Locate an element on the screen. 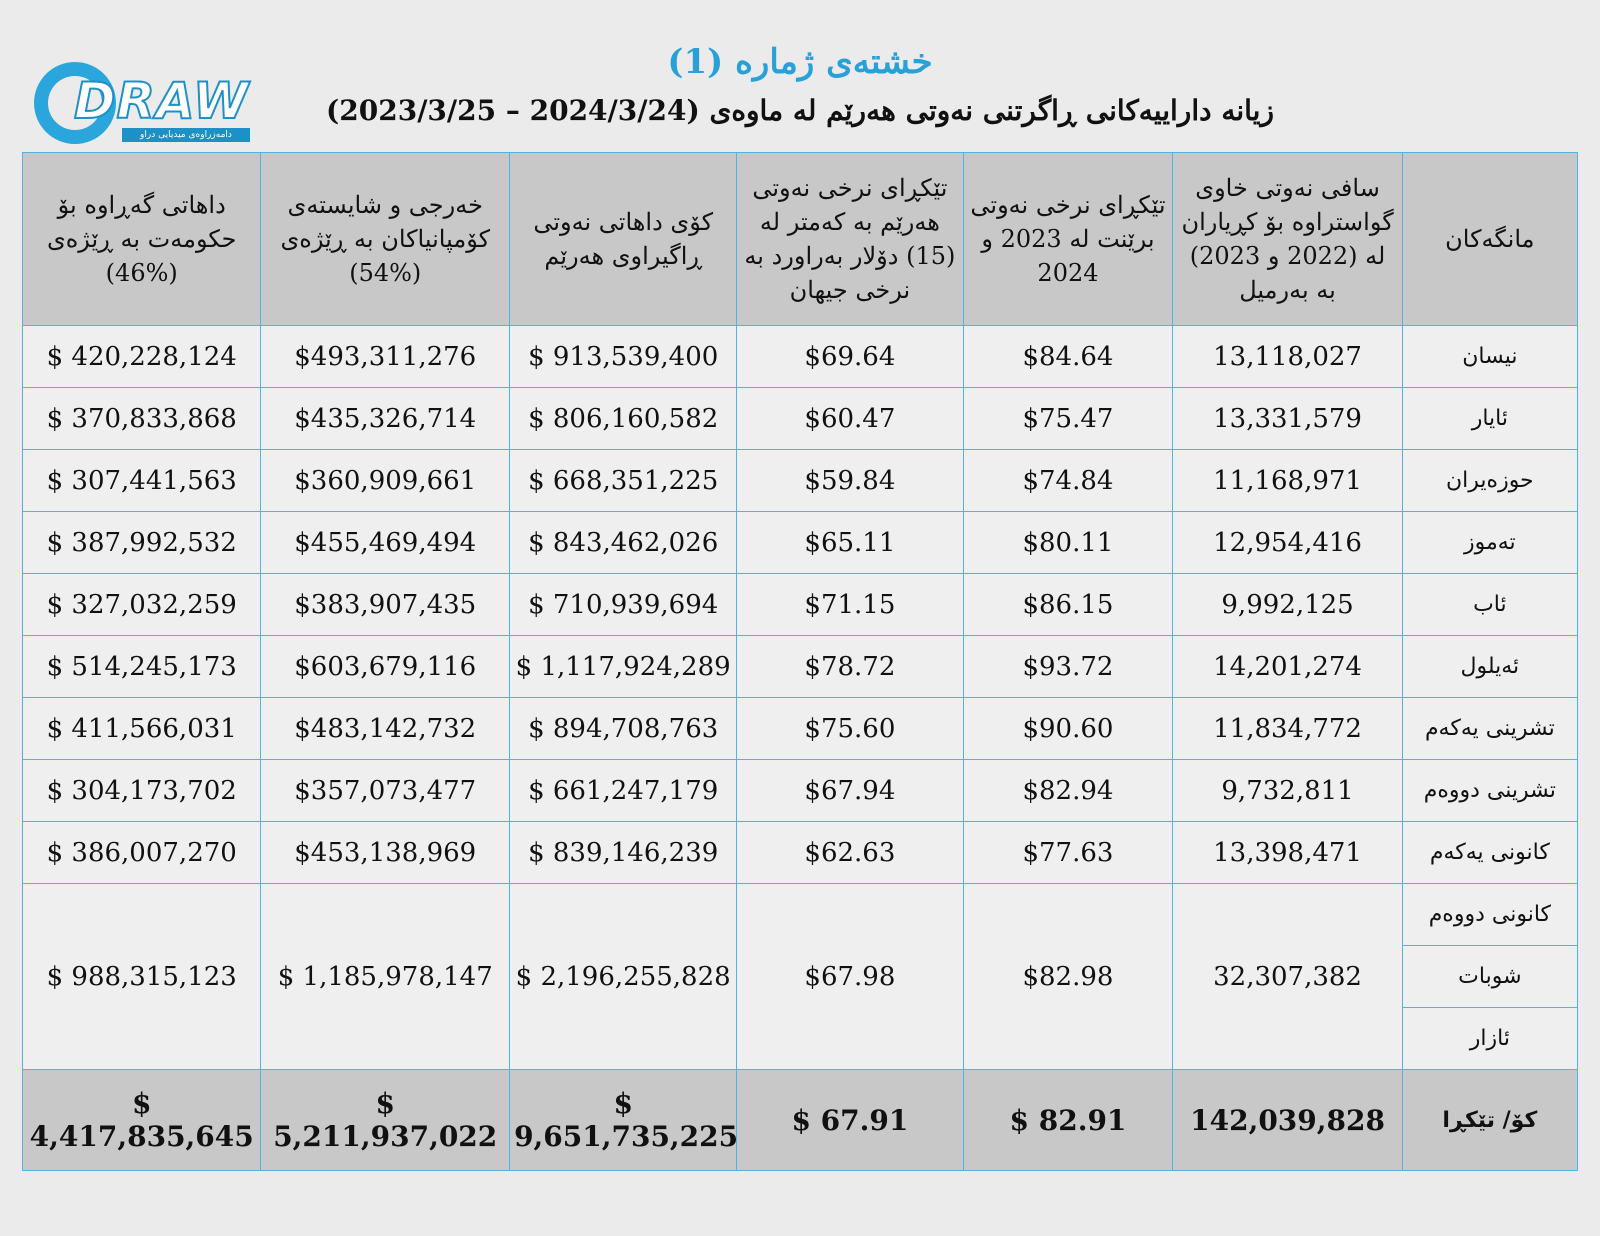 This screenshot has height=1236, width=1600. total-cell: $ 1,117,924,289 is located at coordinates (623, 666).